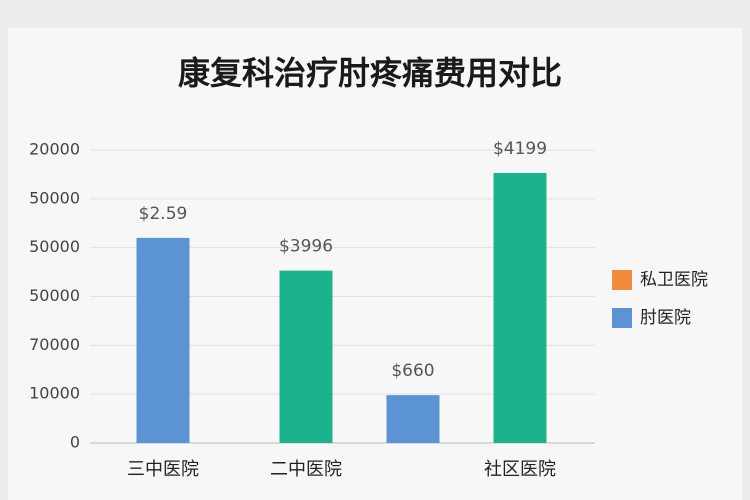  Describe the element at coordinates (54, 344) in the screenshot. I see `y-tick-label: 70000` at that location.